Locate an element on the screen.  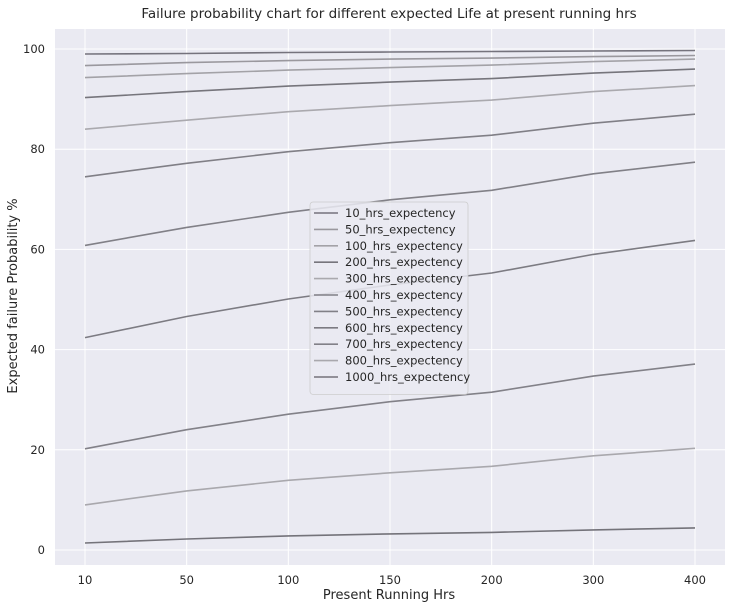
x-tick-label: 100 is located at coordinates (288, 580).